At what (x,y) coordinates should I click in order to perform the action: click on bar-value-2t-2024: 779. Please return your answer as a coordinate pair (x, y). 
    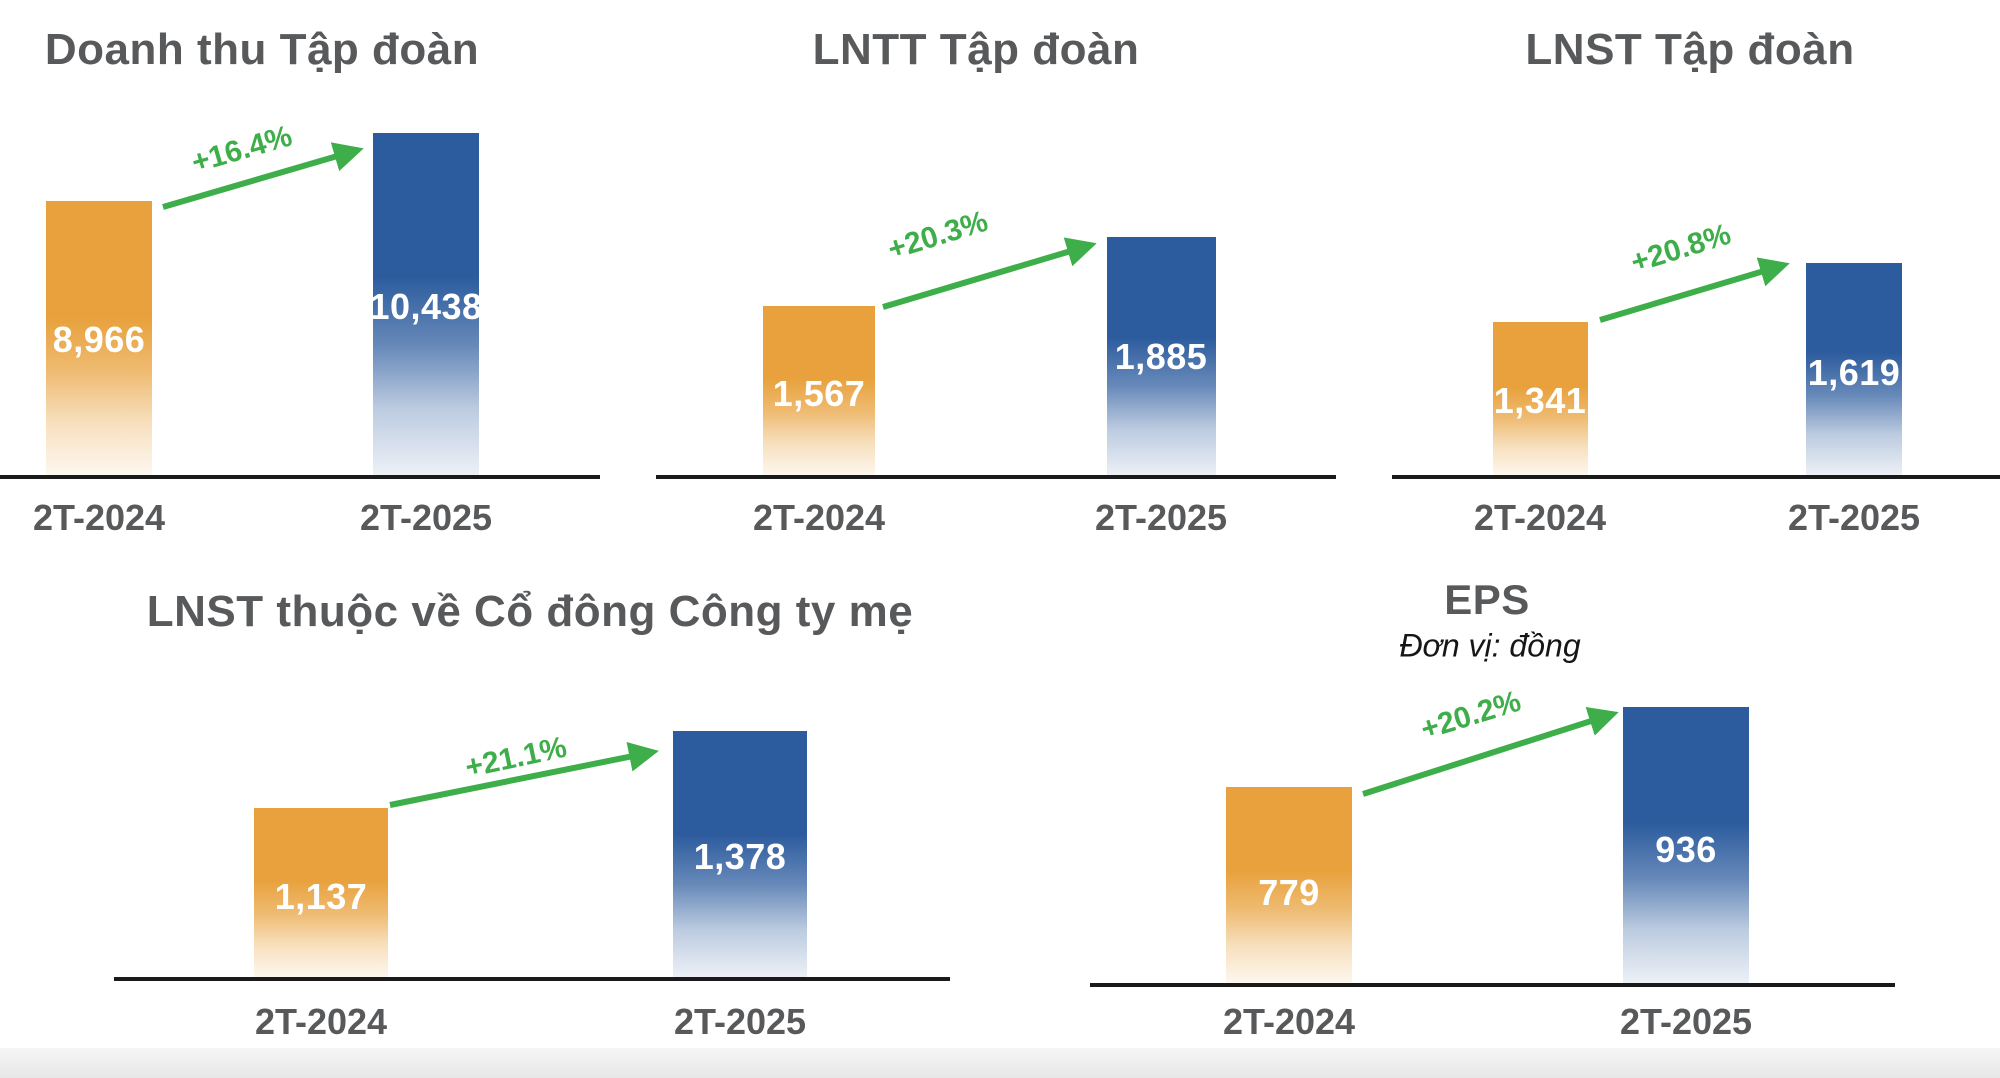
    Looking at the image, I should click on (1289, 892).